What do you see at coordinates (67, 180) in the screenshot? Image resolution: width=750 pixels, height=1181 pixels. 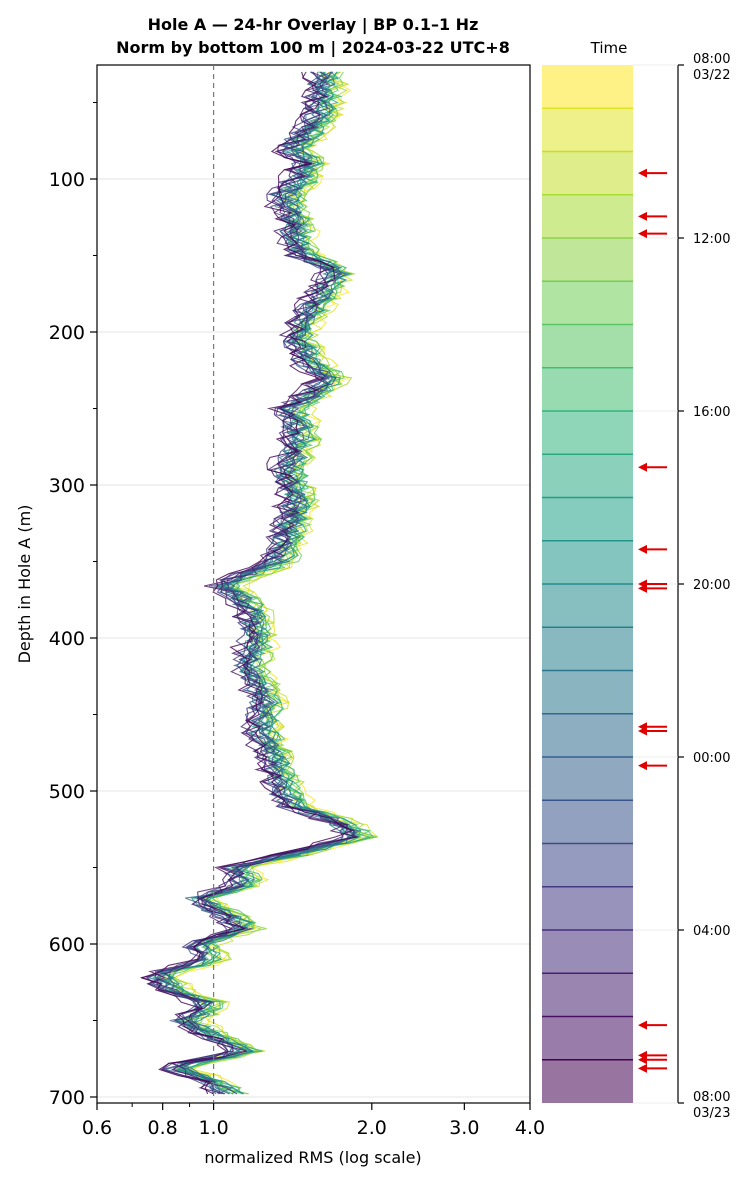 I see `y-tick-label: 100` at bounding box center [67, 180].